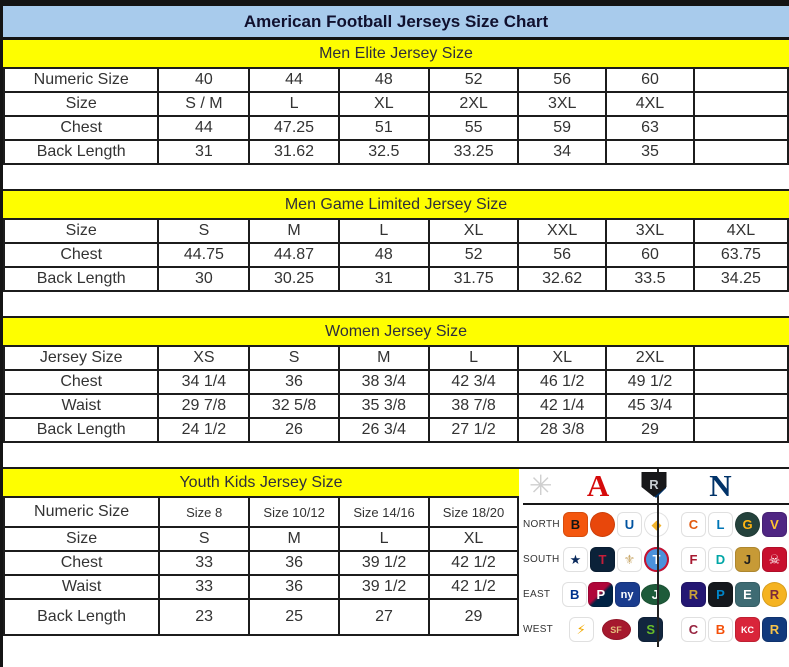 This screenshot has height=667, width=789. What do you see at coordinates (740, 255) in the screenshot?
I see `size-cell: 63.75` at bounding box center [740, 255].